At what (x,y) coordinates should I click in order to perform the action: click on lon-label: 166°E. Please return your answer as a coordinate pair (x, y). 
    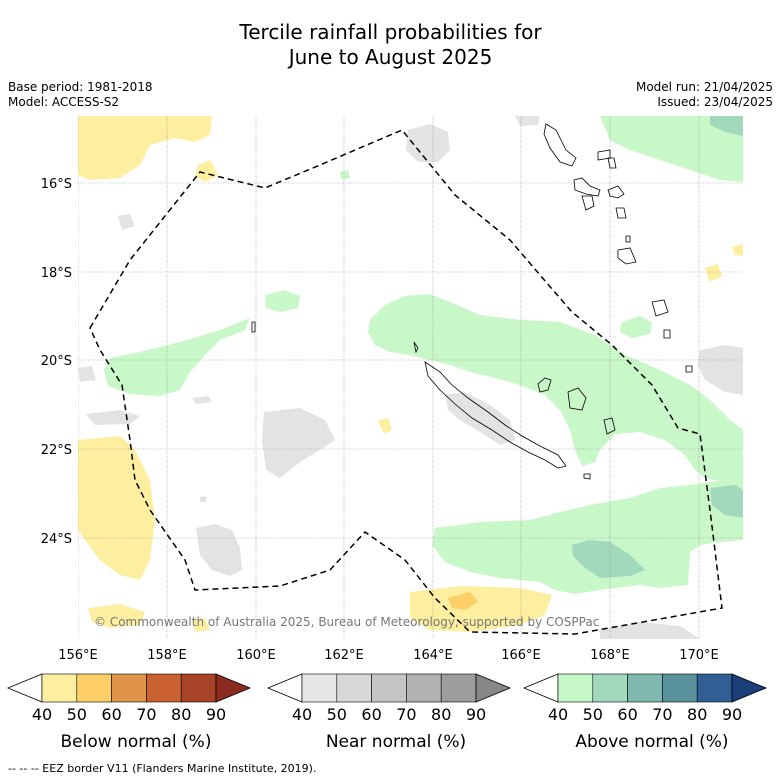
    Looking at the image, I should click on (521, 655).